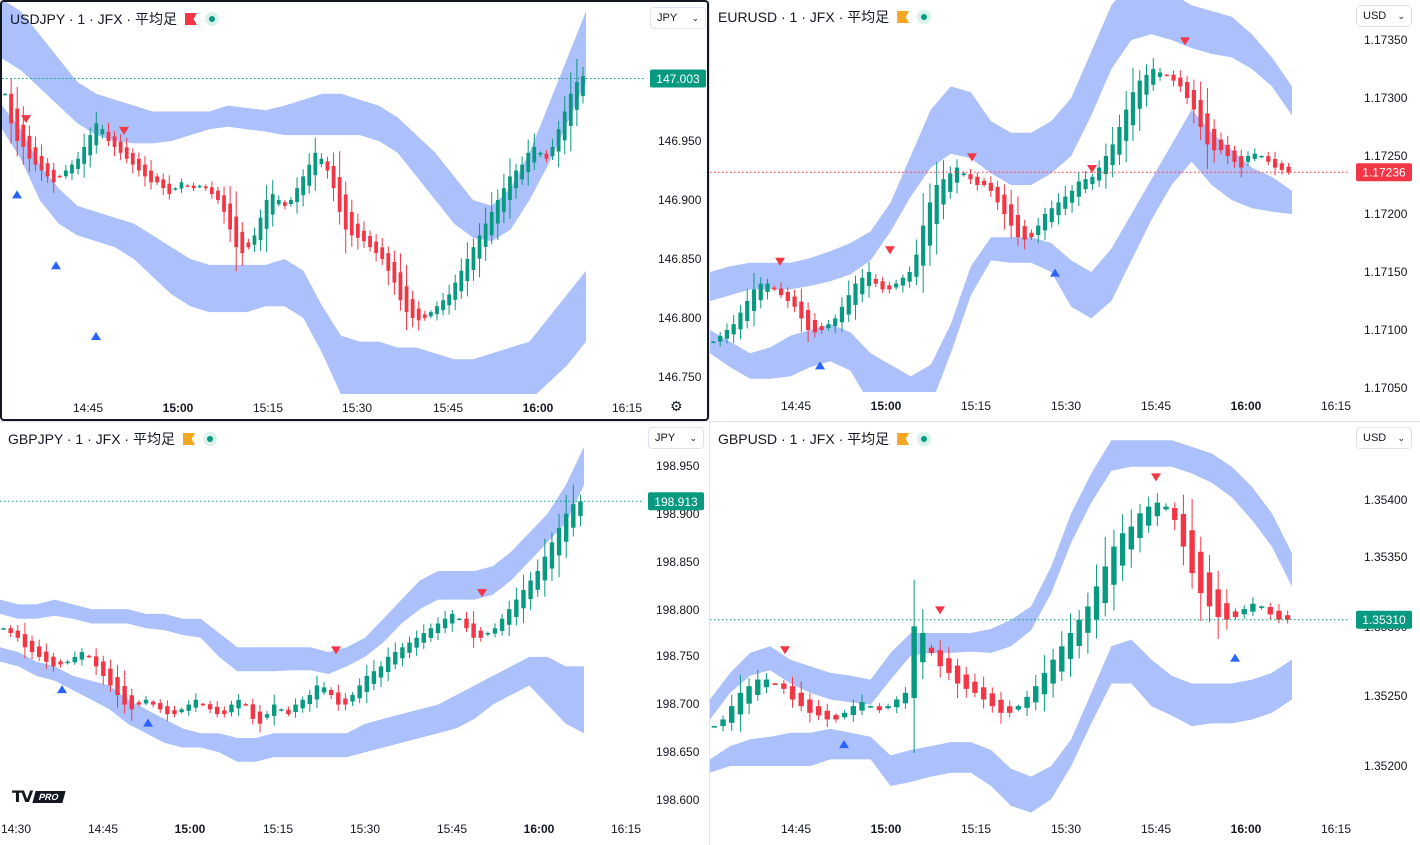  I want to click on bollinger-lower-band, so click(292, 704).